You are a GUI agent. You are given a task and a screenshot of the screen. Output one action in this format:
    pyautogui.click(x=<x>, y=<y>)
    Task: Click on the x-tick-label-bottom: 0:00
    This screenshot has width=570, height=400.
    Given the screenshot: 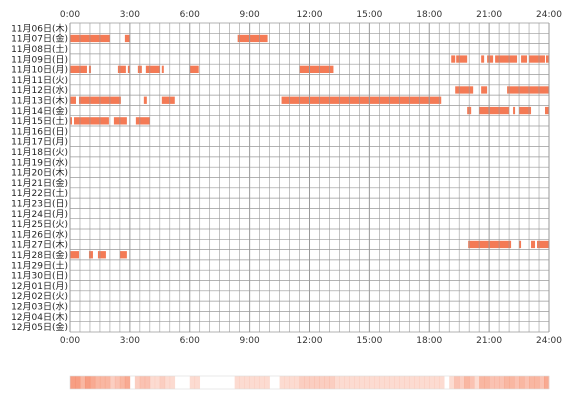 What is the action you would take?
    pyautogui.click(x=70, y=341)
    